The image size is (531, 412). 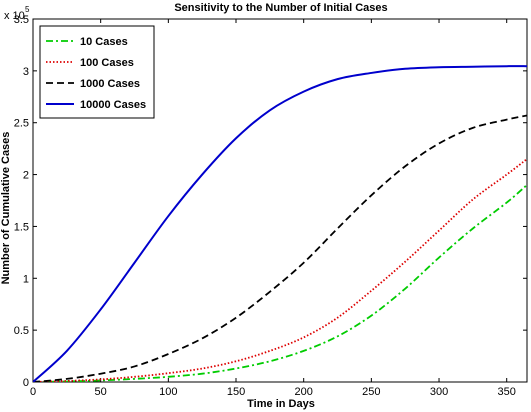 What do you see at coordinates (107, 63) in the screenshot?
I see `legend-label-100-cases: 100 Cases` at bounding box center [107, 63].